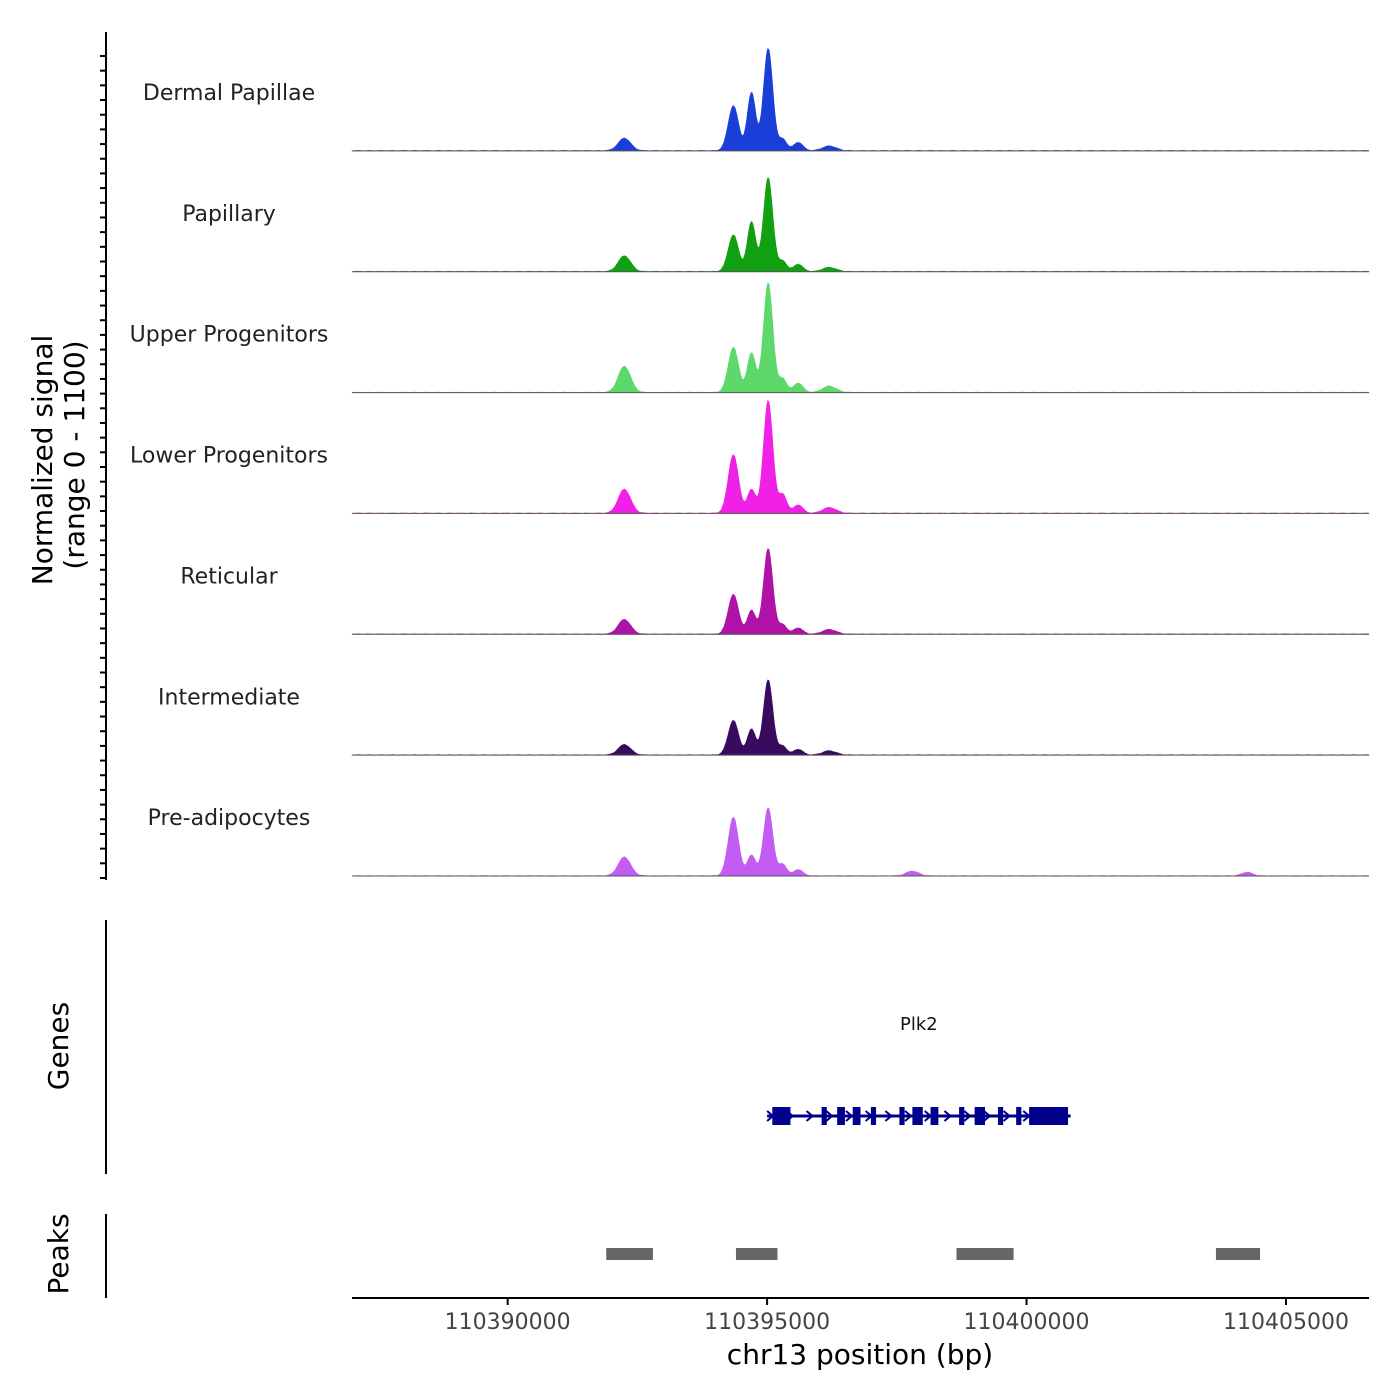  What do you see at coordinates (229, 697) in the screenshot?
I see `track-label: Intermediate` at bounding box center [229, 697].